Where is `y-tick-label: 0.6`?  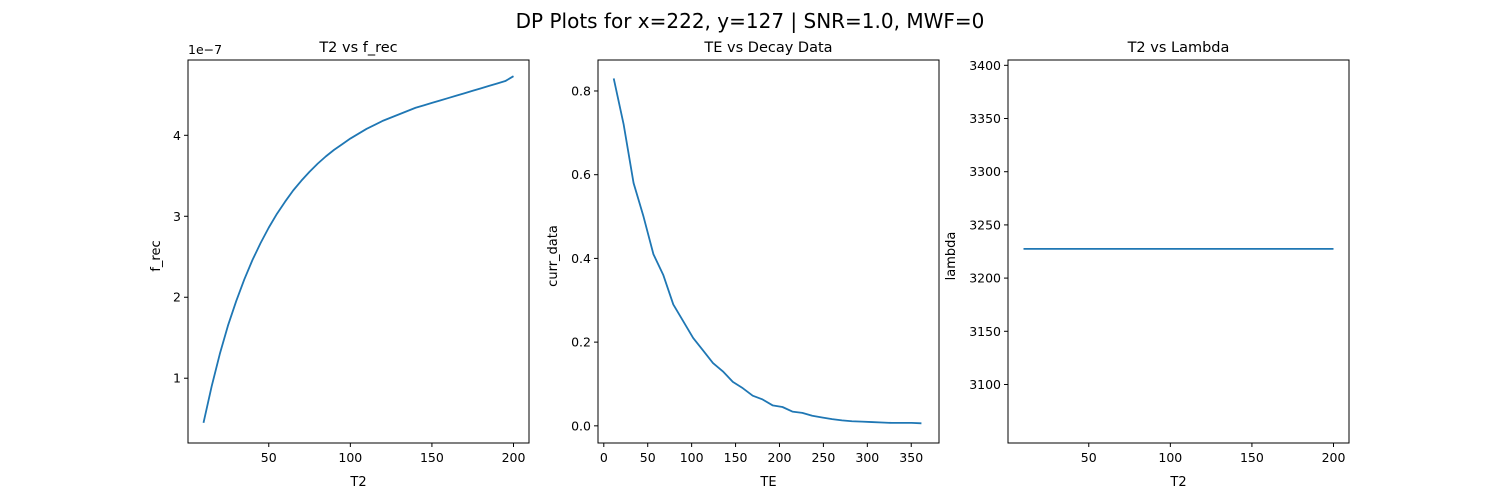 y-tick-label: 0.6 is located at coordinates (581, 174).